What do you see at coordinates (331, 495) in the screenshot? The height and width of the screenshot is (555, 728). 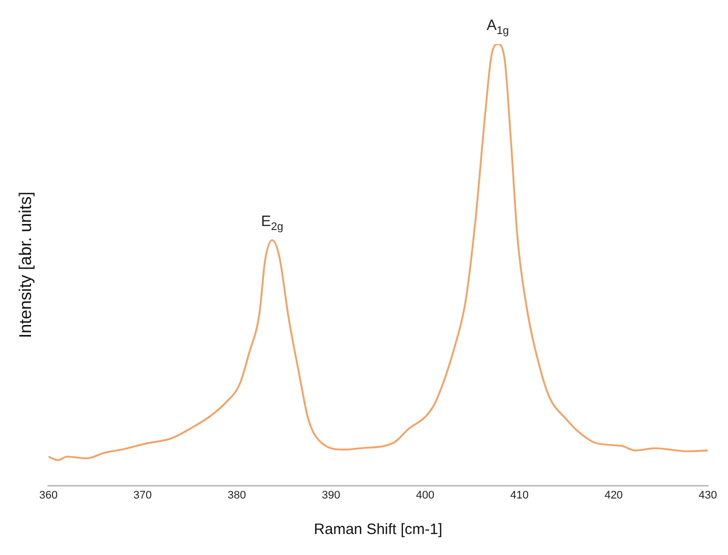 I see `x-tick-label: 390` at bounding box center [331, 495].